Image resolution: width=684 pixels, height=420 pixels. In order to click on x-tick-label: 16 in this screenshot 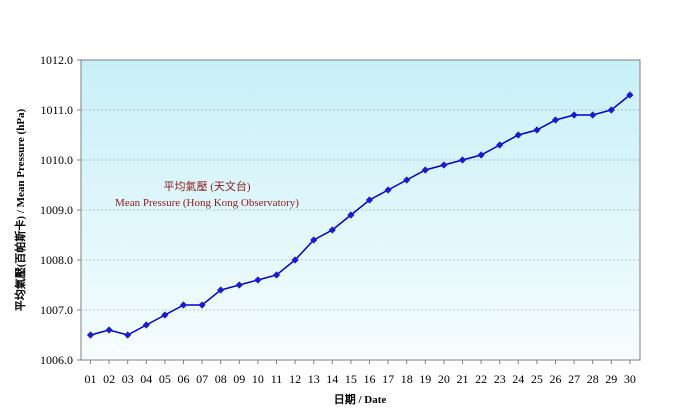, I will do `click(370, 379)`.